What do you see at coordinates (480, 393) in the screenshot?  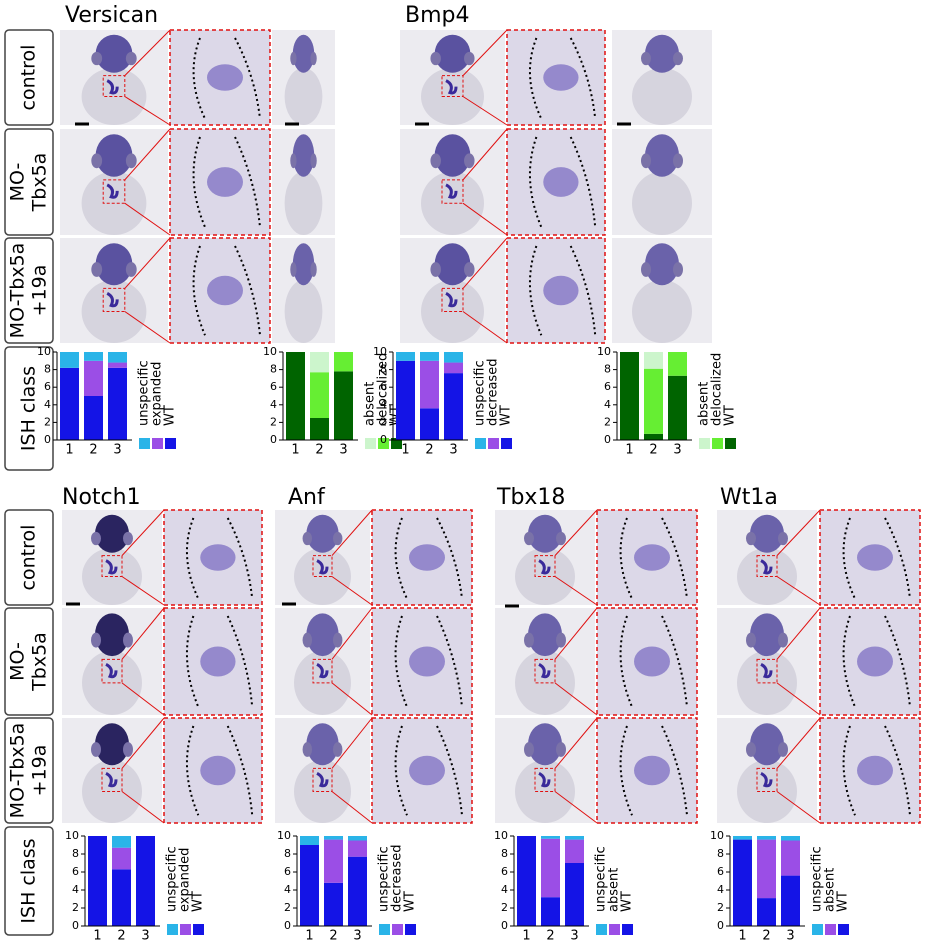 I see `legend-label: unspecific` at bounding box center [480, 393].